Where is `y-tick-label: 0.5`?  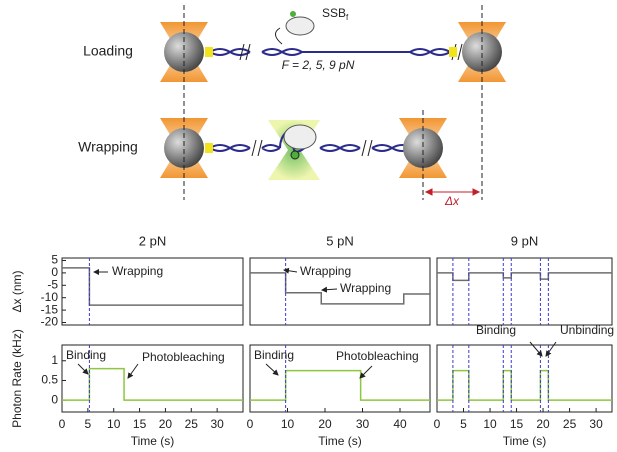 y-tick-label: 0.5 is located at coordinates (49, 380).